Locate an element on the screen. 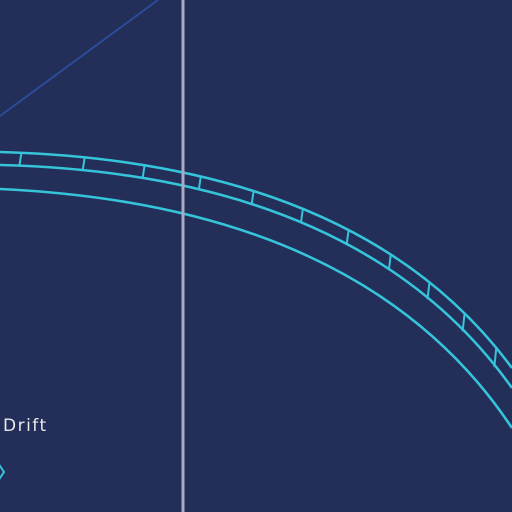 This screenshot has height=512, width=512. chevron-marker-icon is located at coordinates (2, 472).